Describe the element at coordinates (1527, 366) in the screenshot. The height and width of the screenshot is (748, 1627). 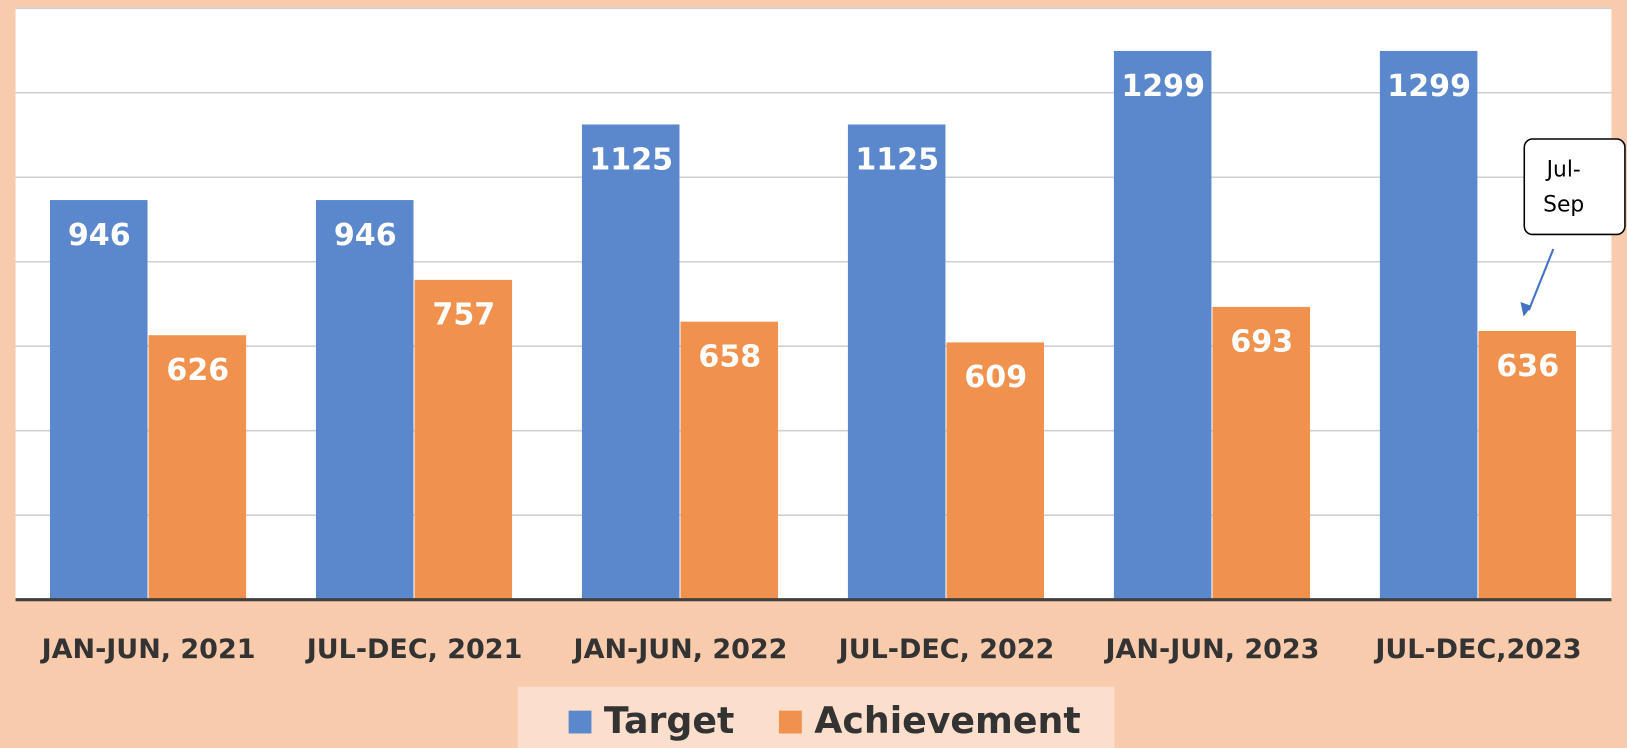
I see `data-label: 636` at that location.